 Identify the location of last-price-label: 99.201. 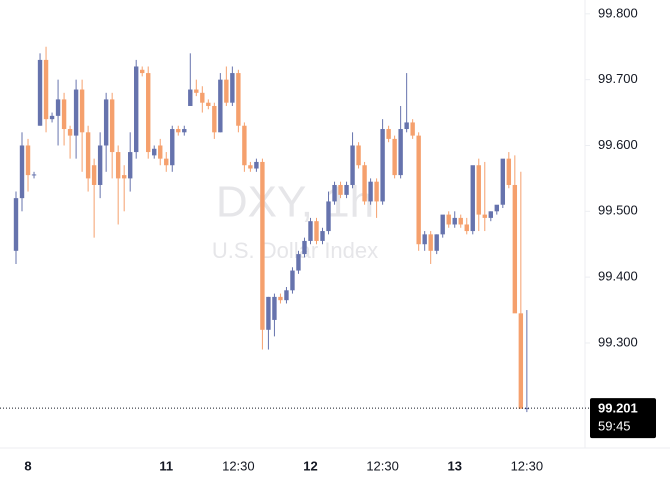
(618, 408).